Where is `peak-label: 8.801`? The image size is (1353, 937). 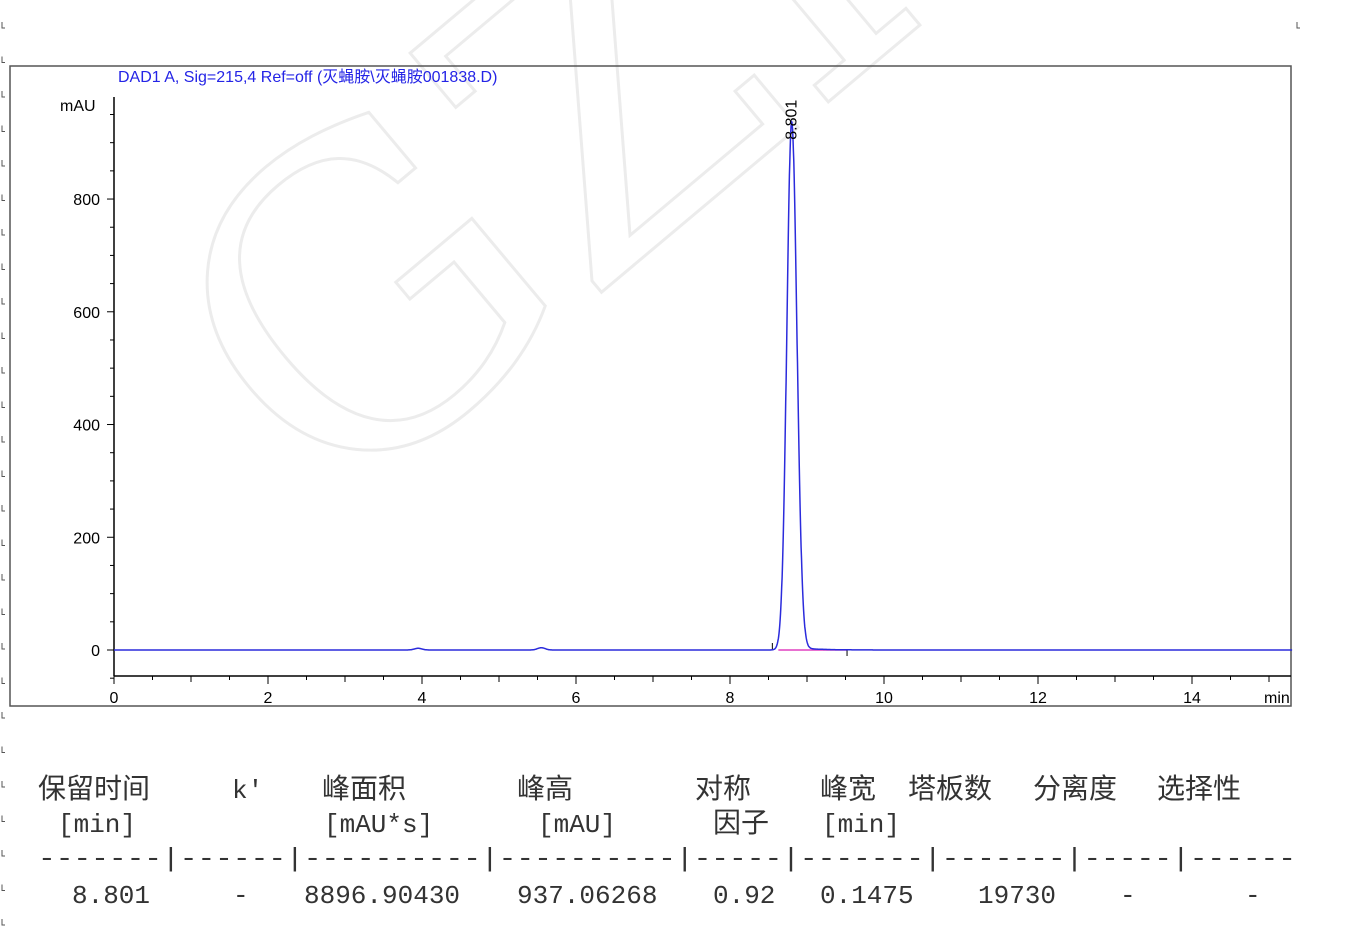
peak-label: 8.801 is located at coordinates (792, 120).